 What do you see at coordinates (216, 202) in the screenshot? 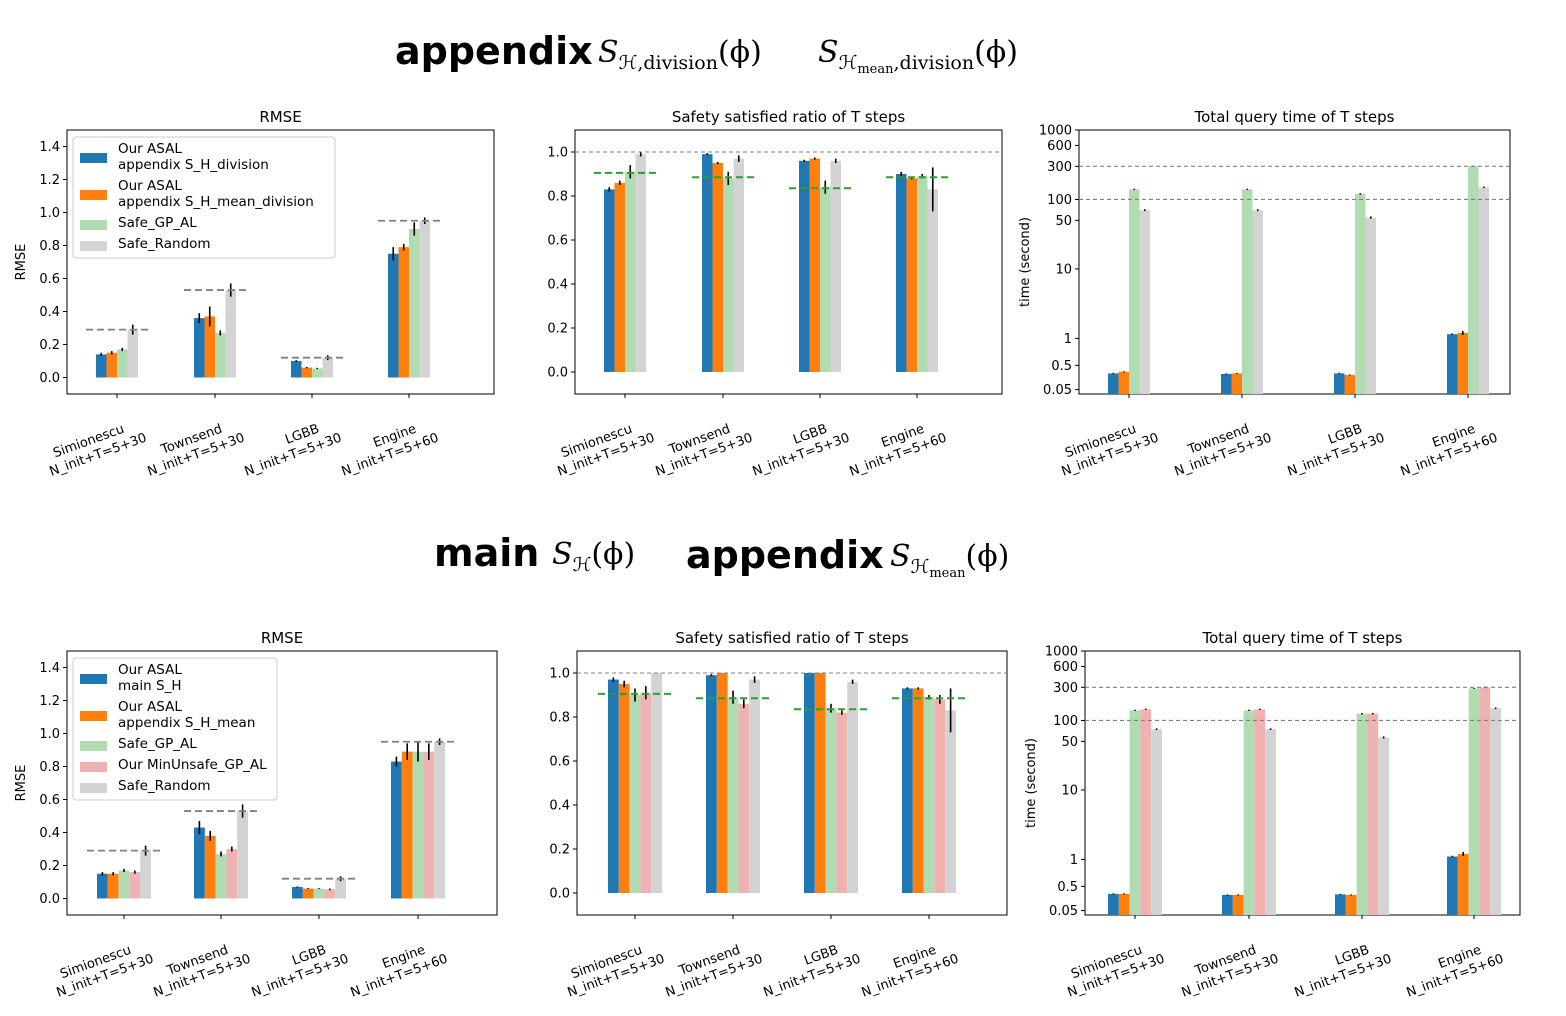
I see `legend-label: appendix S_H_mean_division` at bounding box center [216, 202].